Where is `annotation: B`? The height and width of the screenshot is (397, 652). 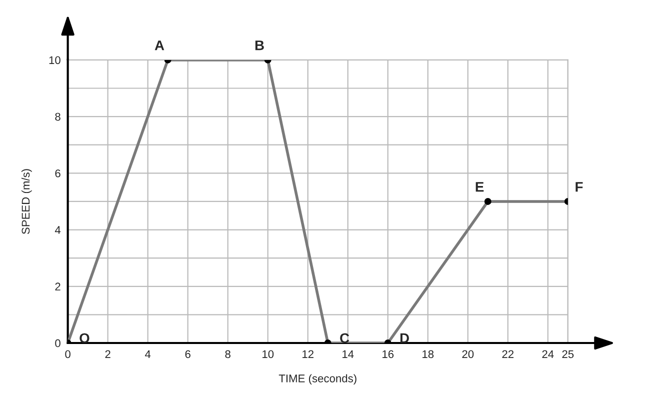
annotation: B is located at coordinates (259, 45).